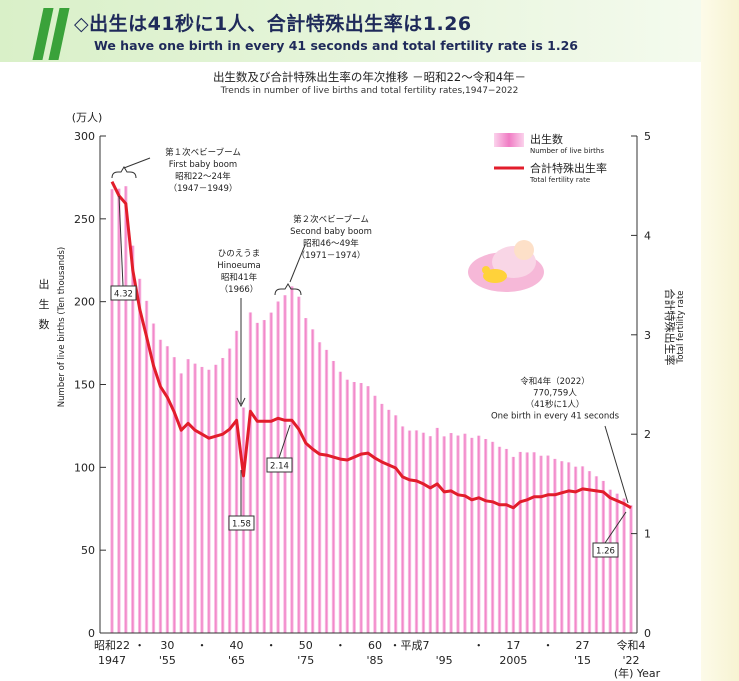 The image size is (739, 681). Describe the element at coordinates (559, 180) in the screenshot. I see `legend-label-fertility-en: Total fertility rate` at that location.